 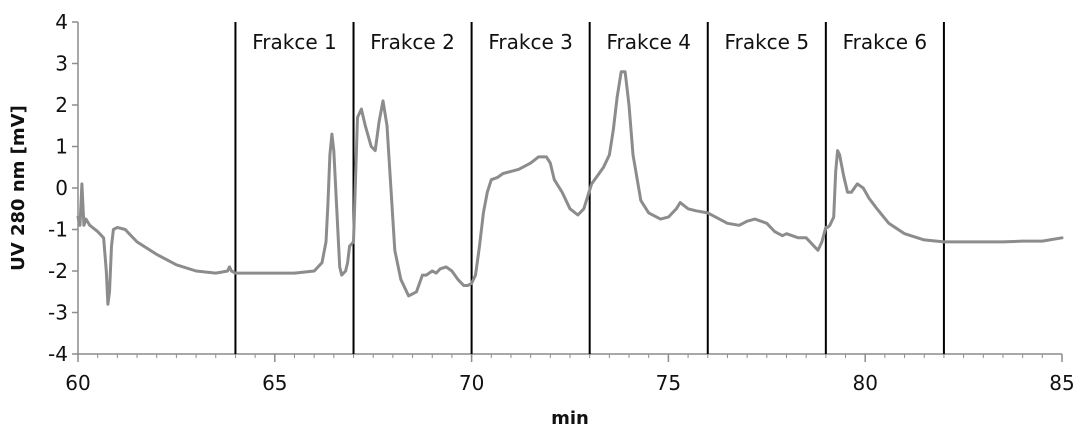 I want to click on fraction-label: Frakce 5, so click(x=767, y=42).